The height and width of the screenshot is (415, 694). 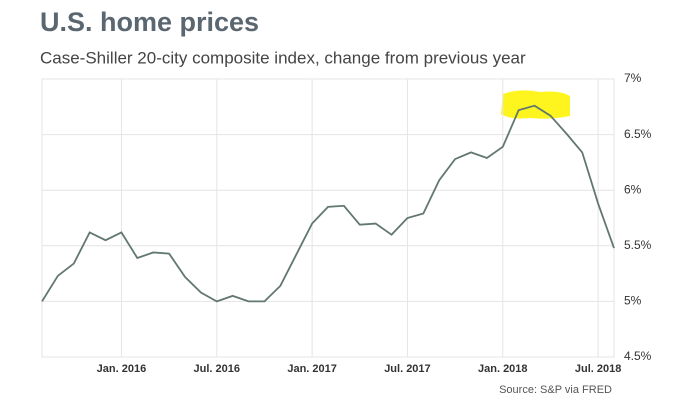 I want to click on y-tick-label: 4.5%, so click(x=638, y=356).